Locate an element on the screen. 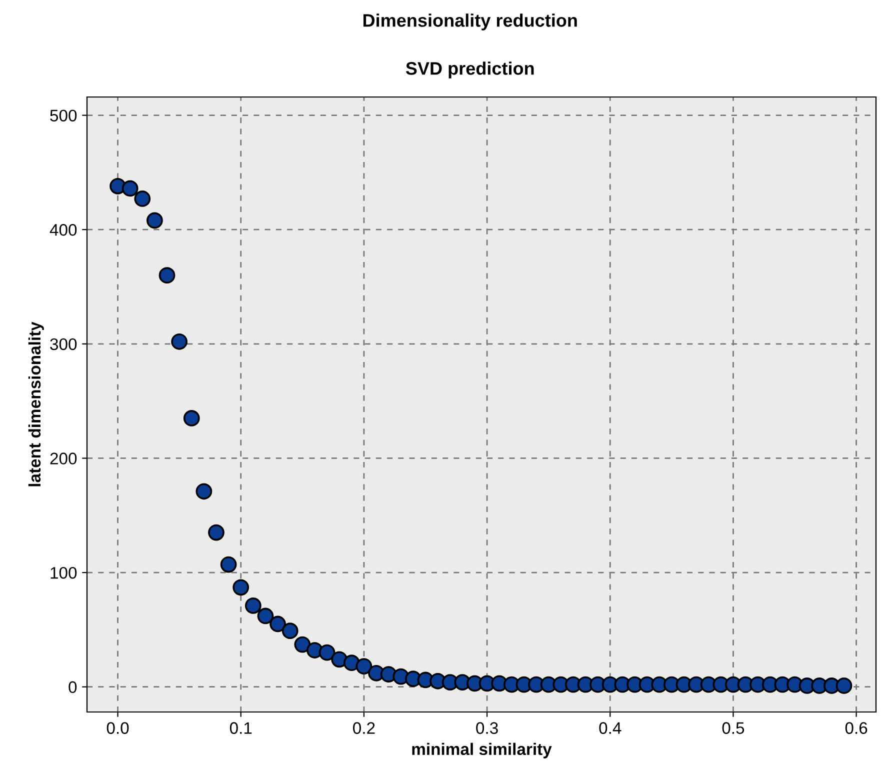 The height and width of the screenshot is (779, 887). x-tick-label: 0.1 is located at coordinates (241, 728).